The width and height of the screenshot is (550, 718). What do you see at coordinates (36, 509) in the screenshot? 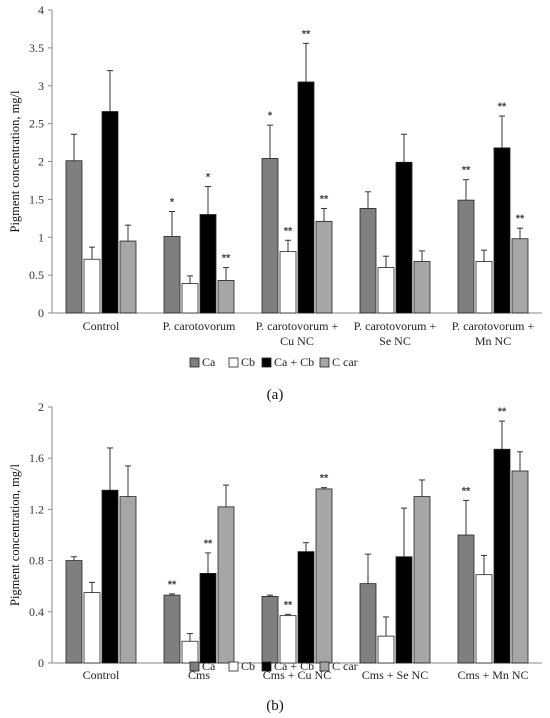
I see `y-tick-label: 1.2` at bounding box center [36, 509].